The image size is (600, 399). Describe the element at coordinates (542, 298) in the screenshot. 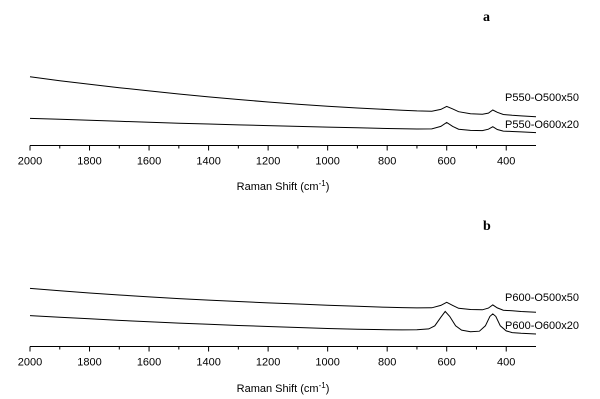

I see `series-label-1: P600-O500x50` at that location.